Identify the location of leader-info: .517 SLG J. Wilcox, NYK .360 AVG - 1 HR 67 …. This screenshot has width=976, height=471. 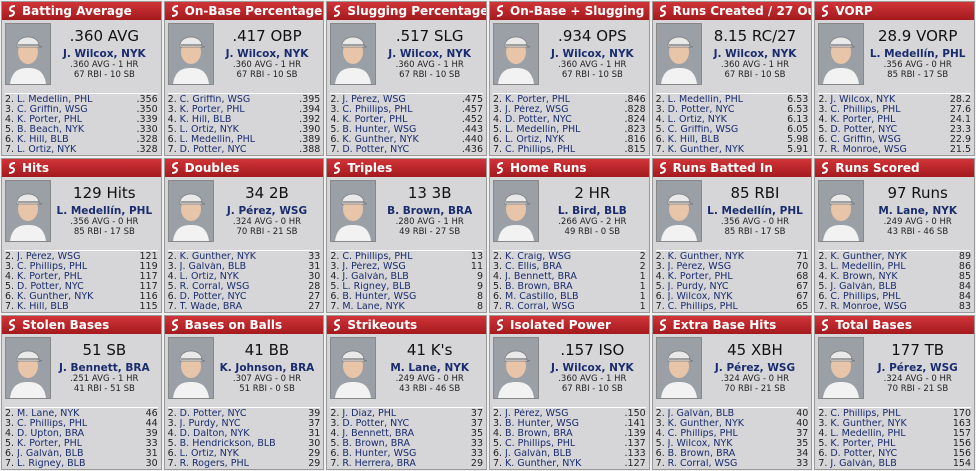
(429, 57).